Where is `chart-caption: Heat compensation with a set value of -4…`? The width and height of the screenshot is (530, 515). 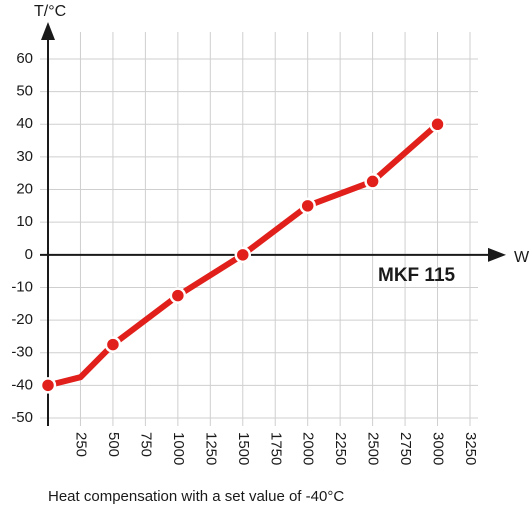
chart-caption: Heat compensation with a set value of -4… is located at coordinates (196, 496).